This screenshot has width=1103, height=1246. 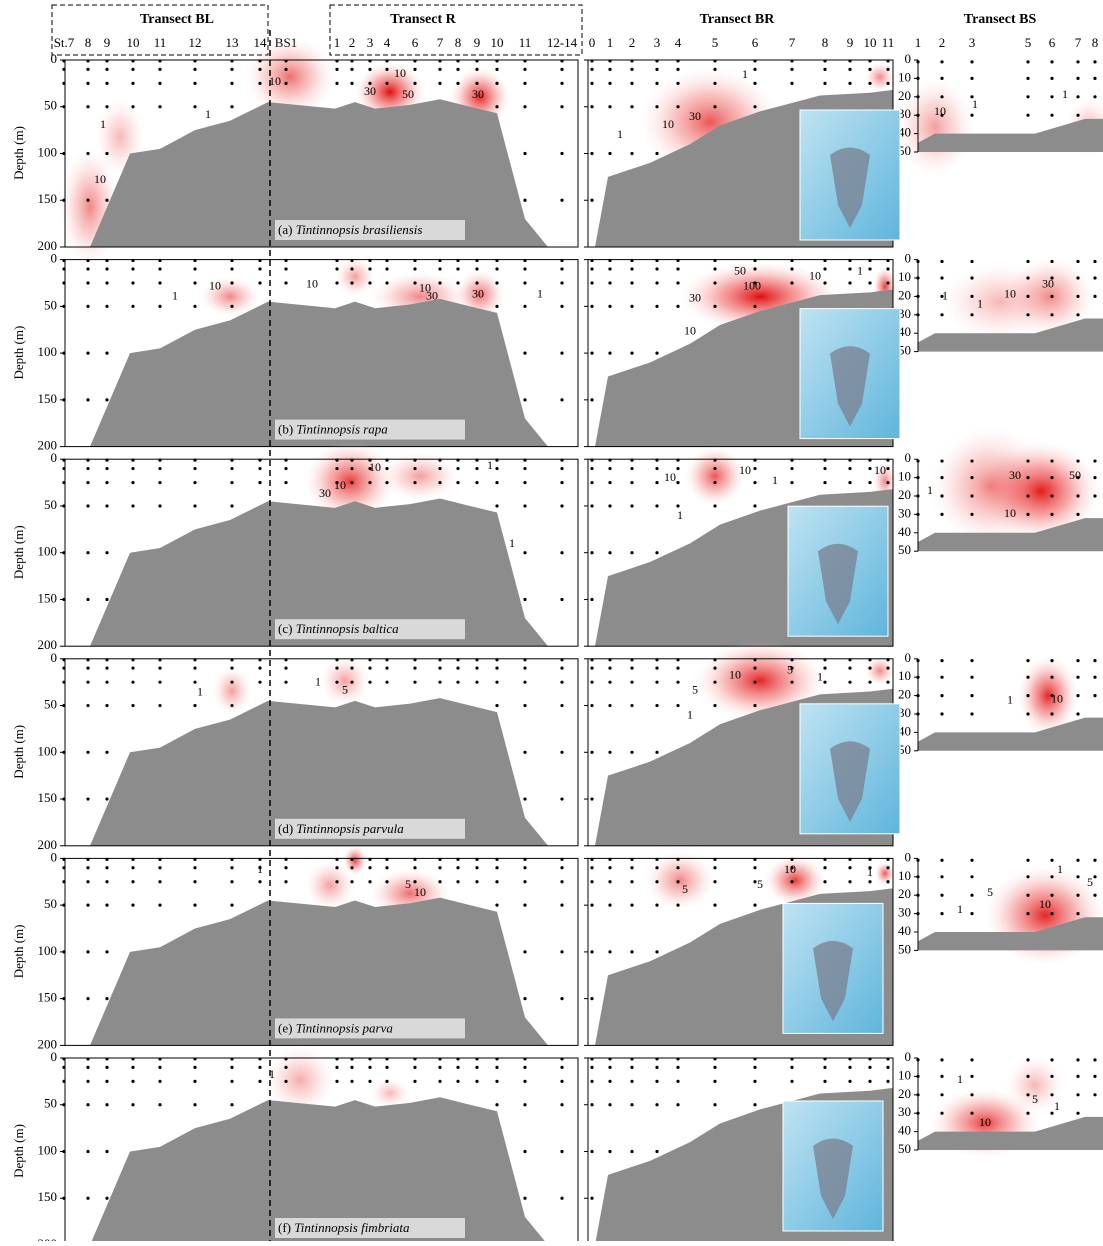 I want to click on contour-label: 10, so click(x=670, y=477).